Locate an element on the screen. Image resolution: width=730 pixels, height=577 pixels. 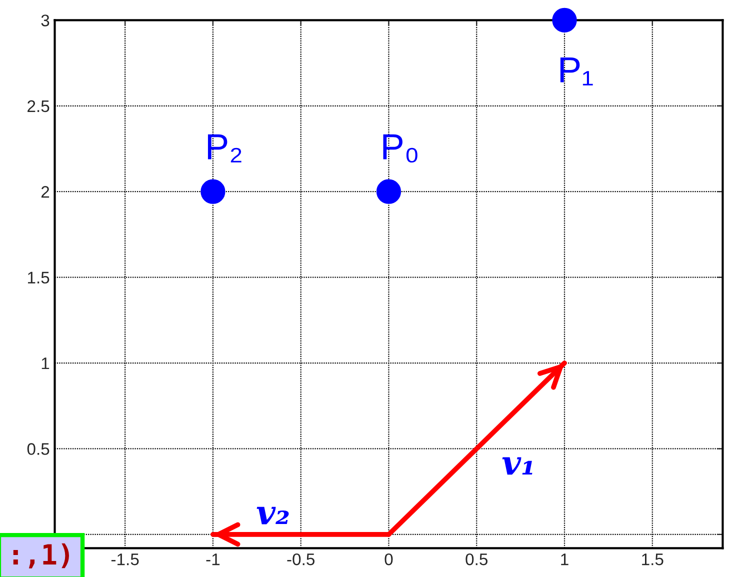
y-tick-label: 3 is located at coordinates (45, 20).